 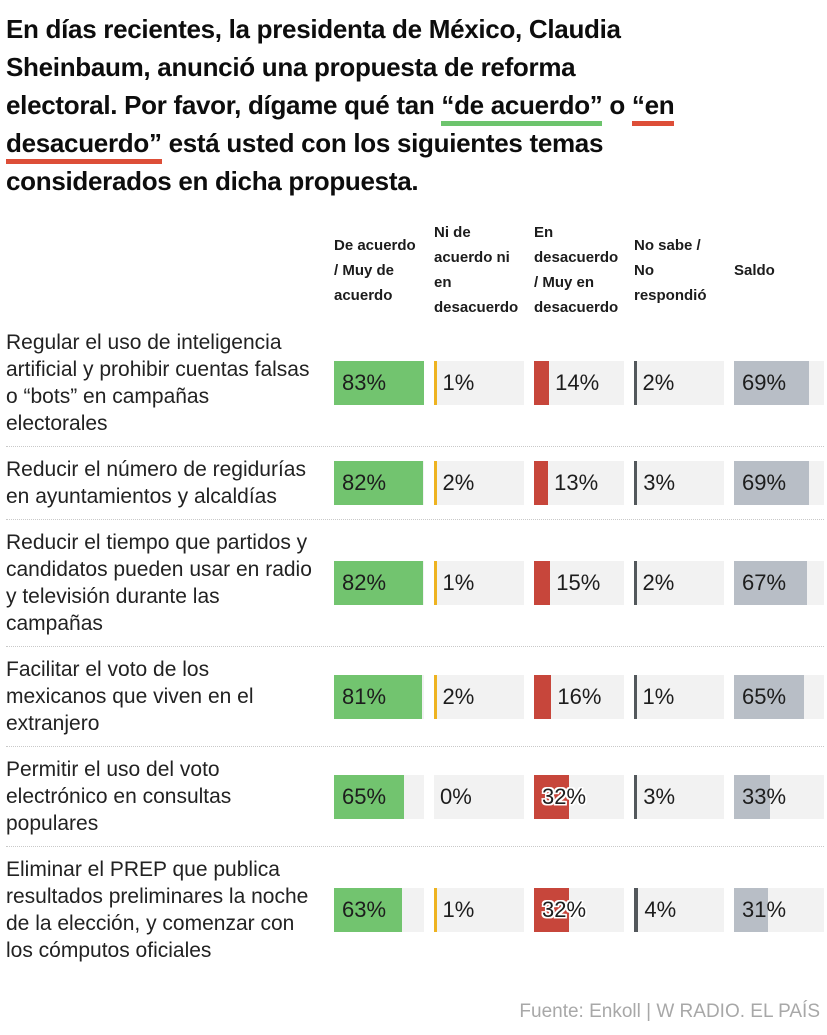 I want to click on source-caption: Fuente: Enkoll | W RADIO. EL PAÍS, so click(x=669, y=1011).